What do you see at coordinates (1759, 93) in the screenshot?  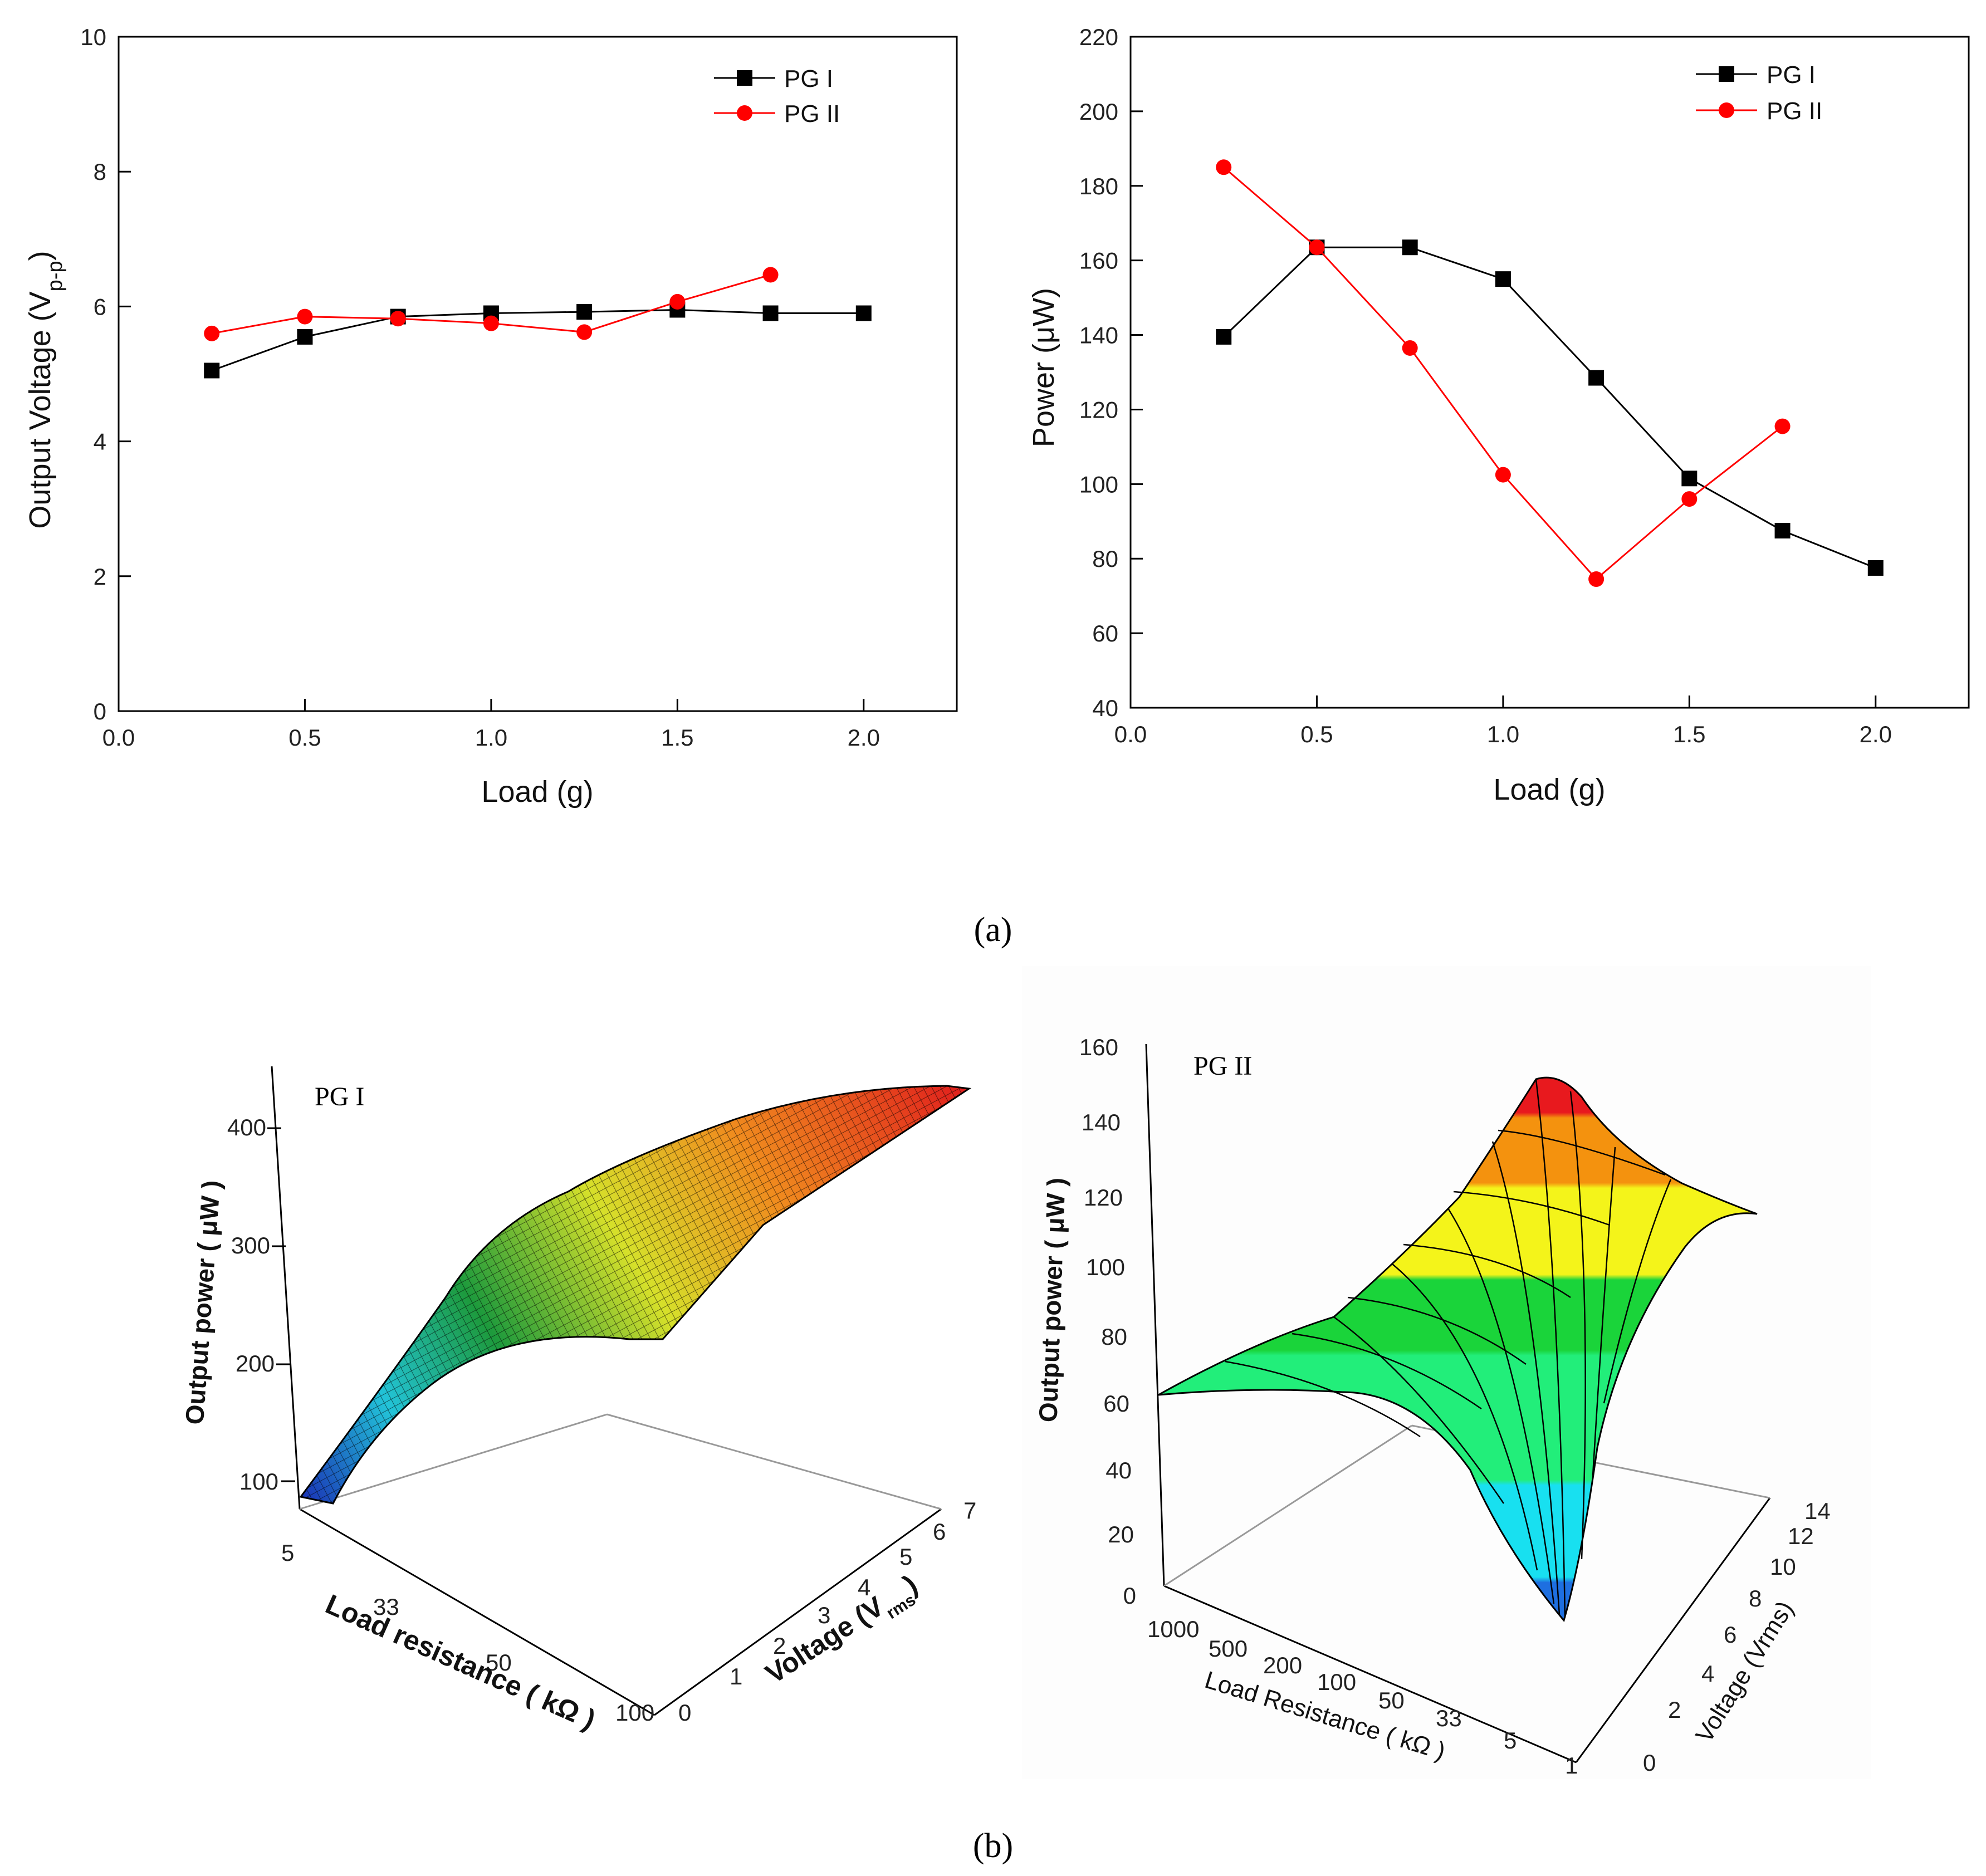 I see `legend: PG I PG II` at bounding box center [1759, 93].